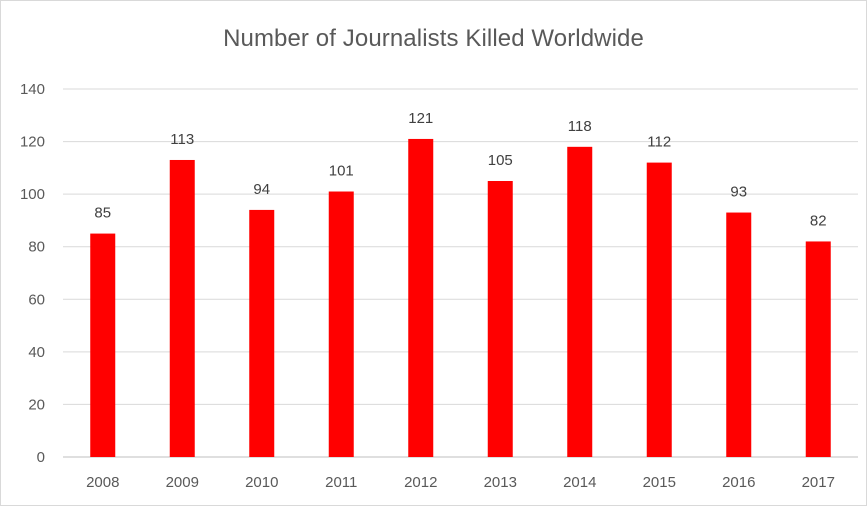  Describe the element at coordinates (659, 482) in the screenshot. I see `x-tick-label: 2015` at that location.